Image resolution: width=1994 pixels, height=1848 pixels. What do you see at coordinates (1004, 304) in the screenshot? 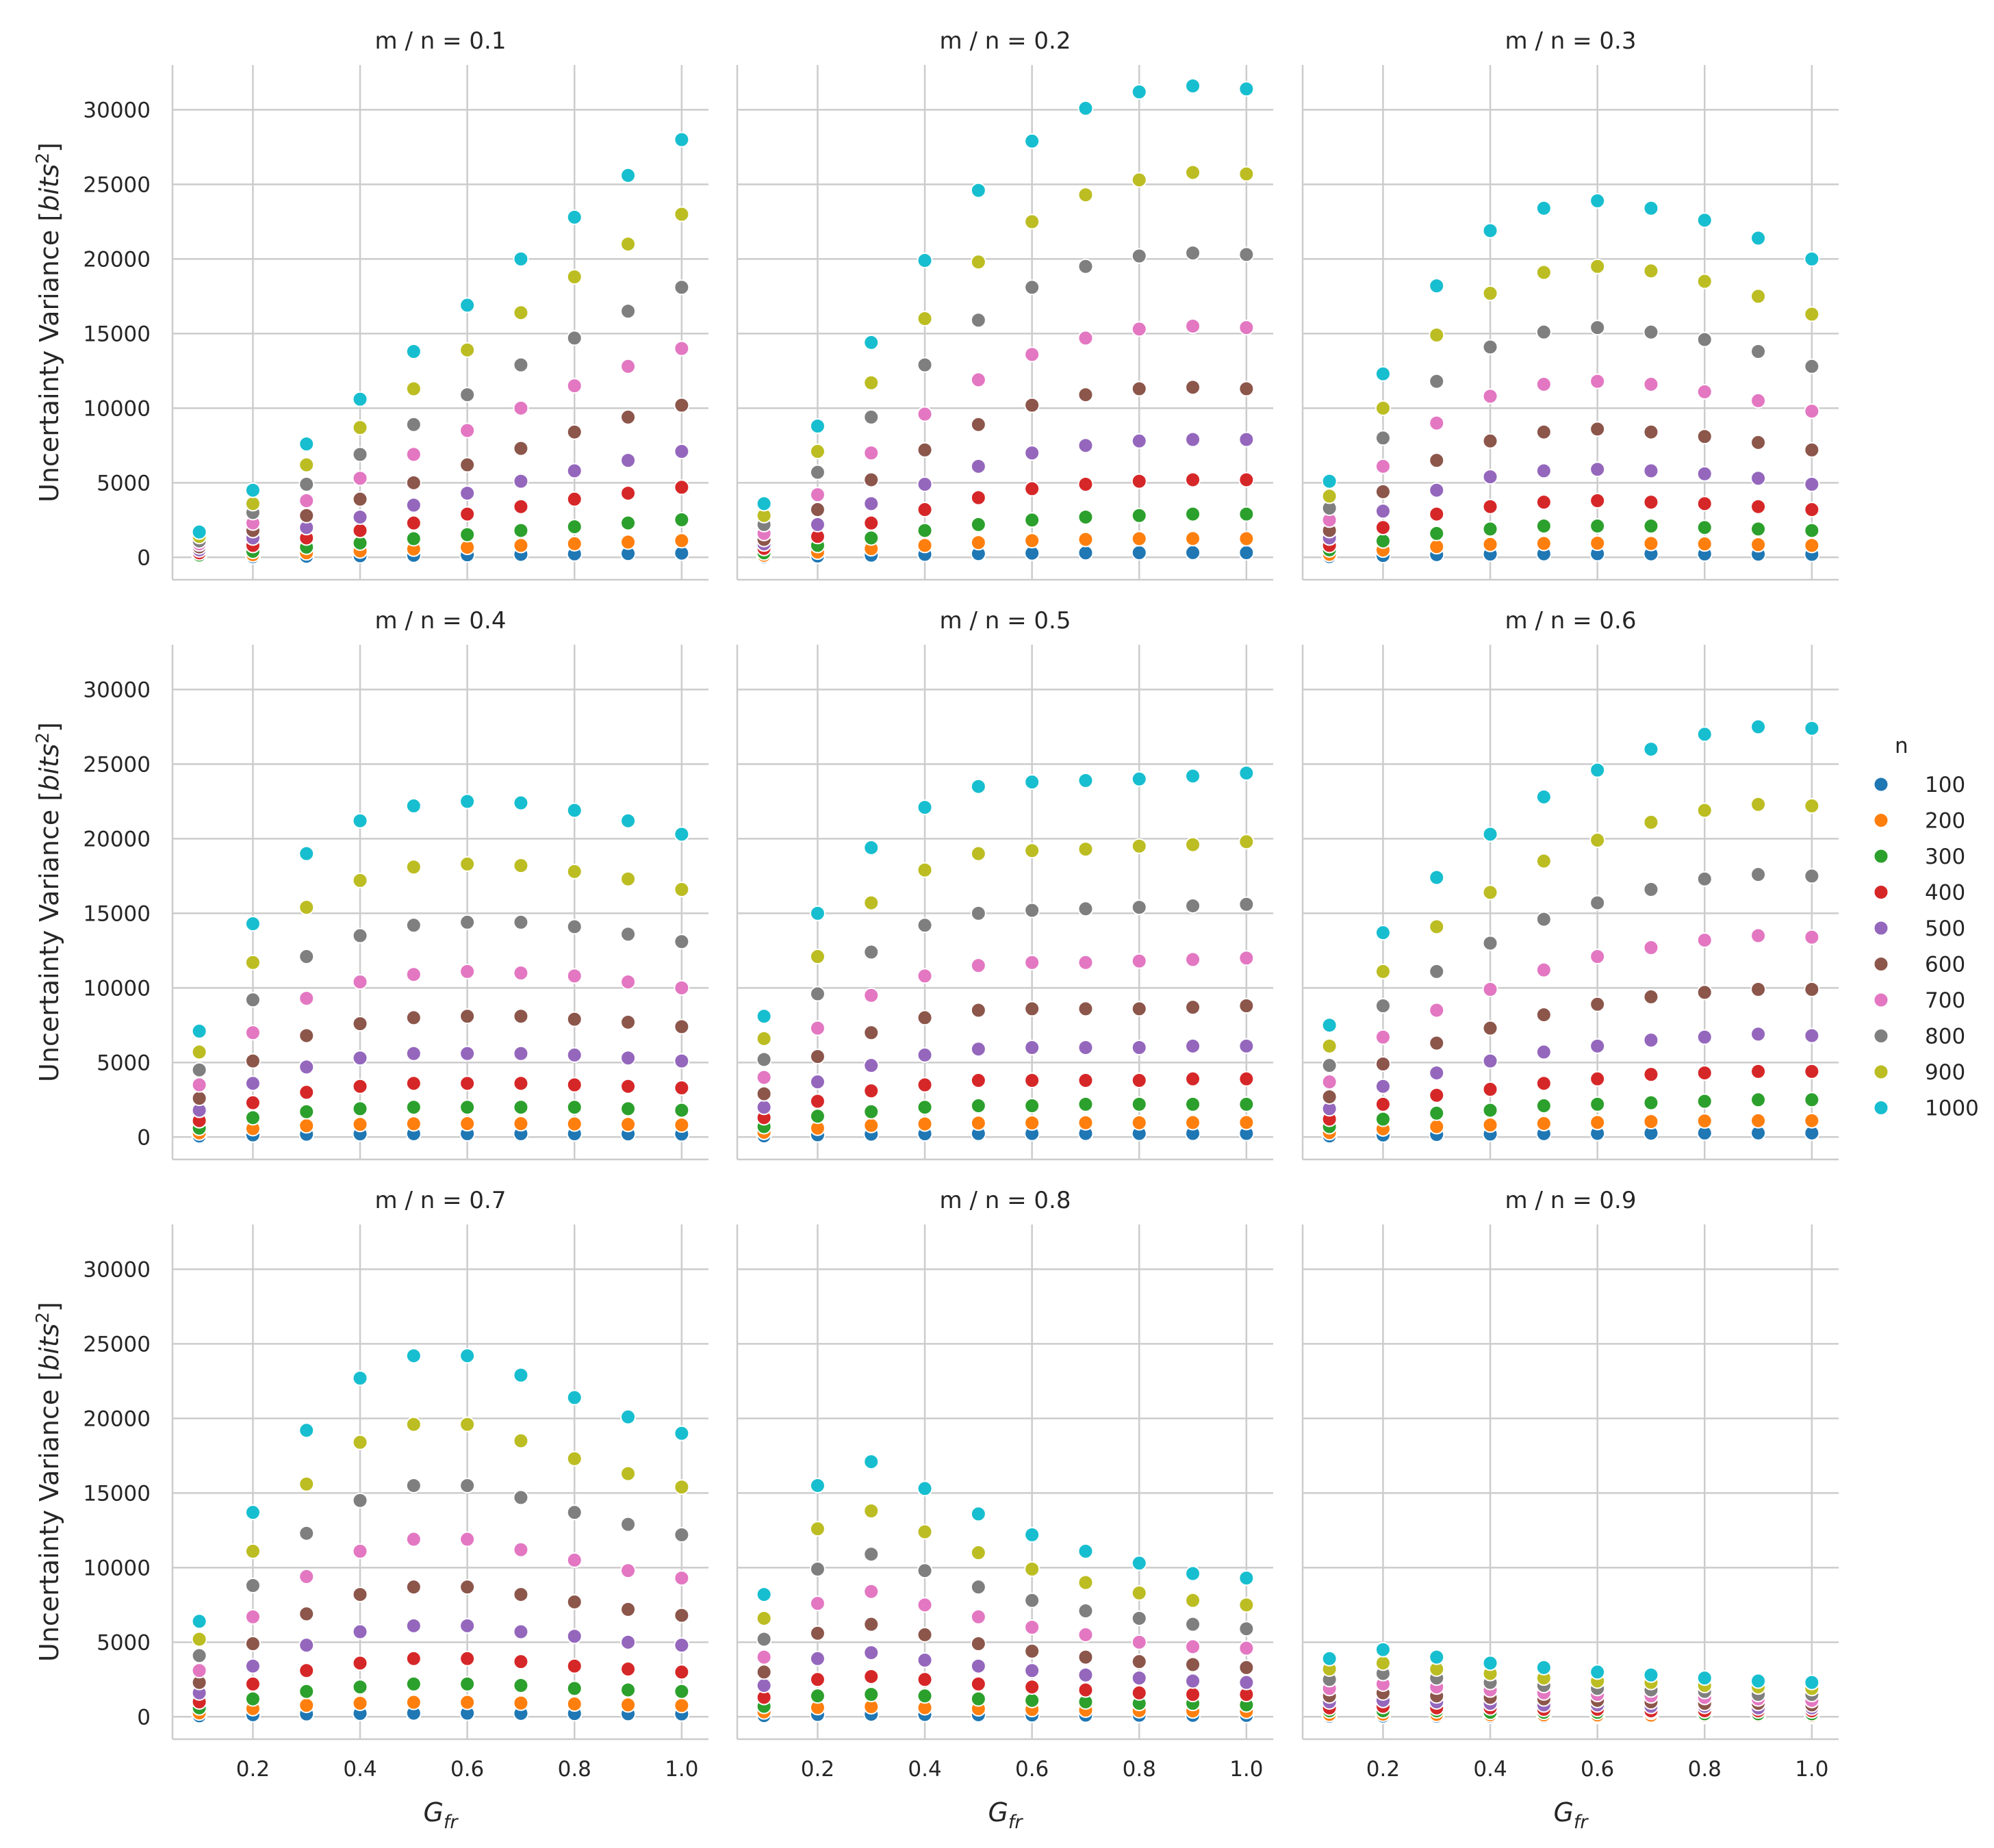
I see `panel-2: m / n = 0.2` at bounding box center [1004, 304].